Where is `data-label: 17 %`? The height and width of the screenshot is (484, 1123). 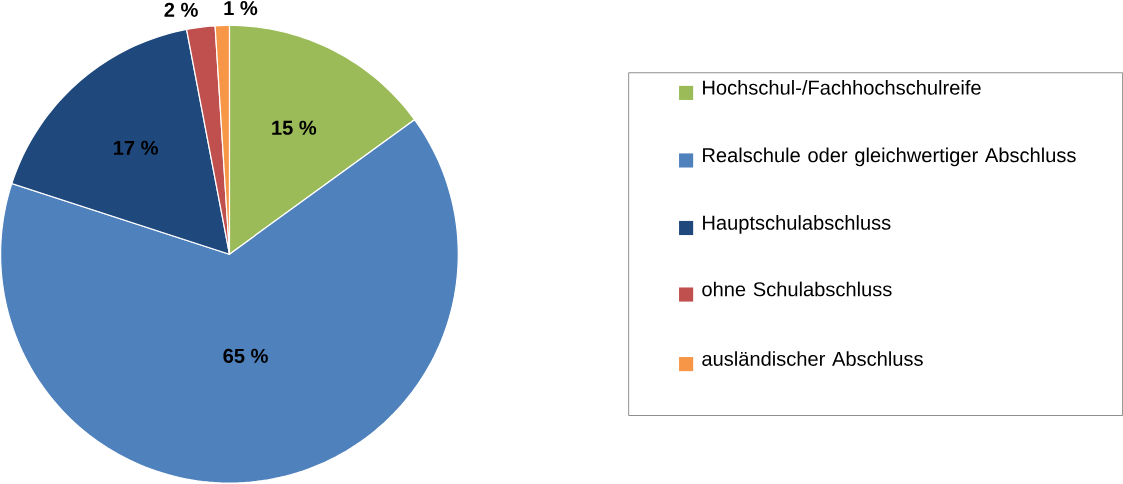
data-label: 17 % is located at coordinates (136, 148).